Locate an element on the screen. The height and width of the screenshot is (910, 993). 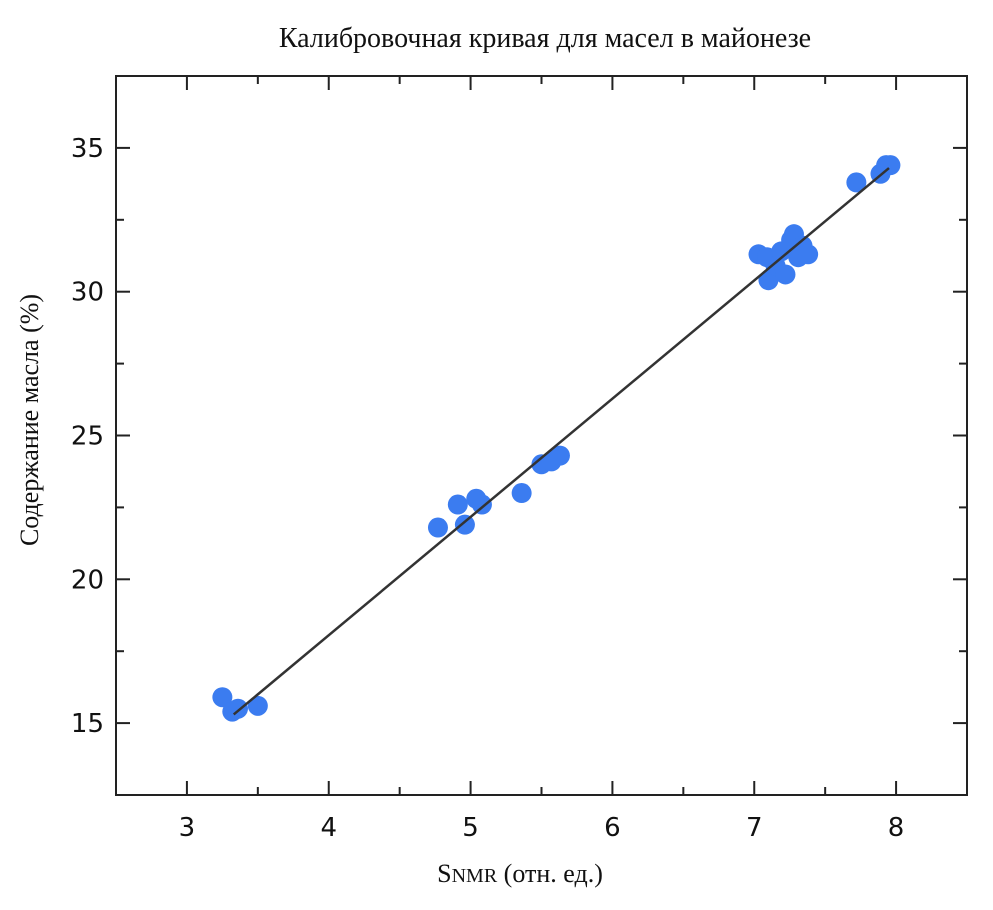
x-tick-label: 6 is located at coordinates (612, 828).